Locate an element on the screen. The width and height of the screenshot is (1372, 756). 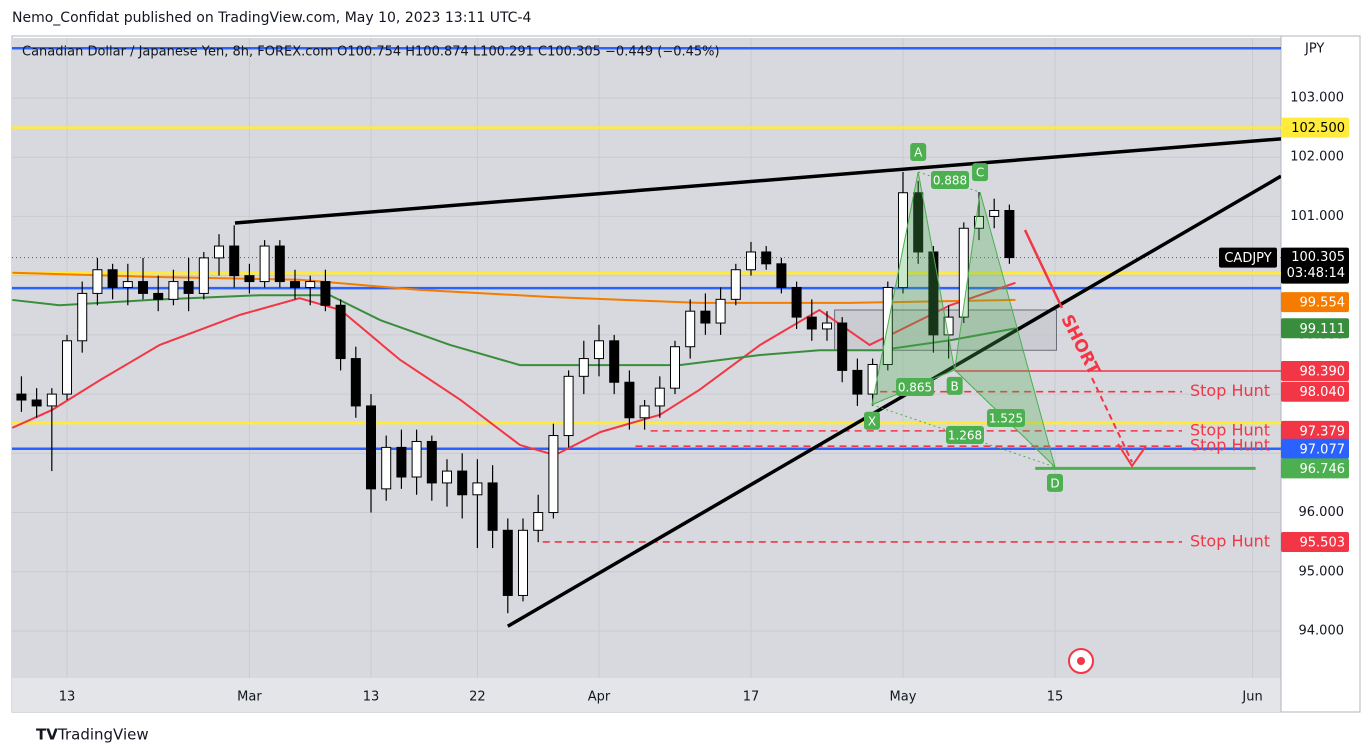
price-tag-label: 98.040 is located at coordinates (1323, 392).